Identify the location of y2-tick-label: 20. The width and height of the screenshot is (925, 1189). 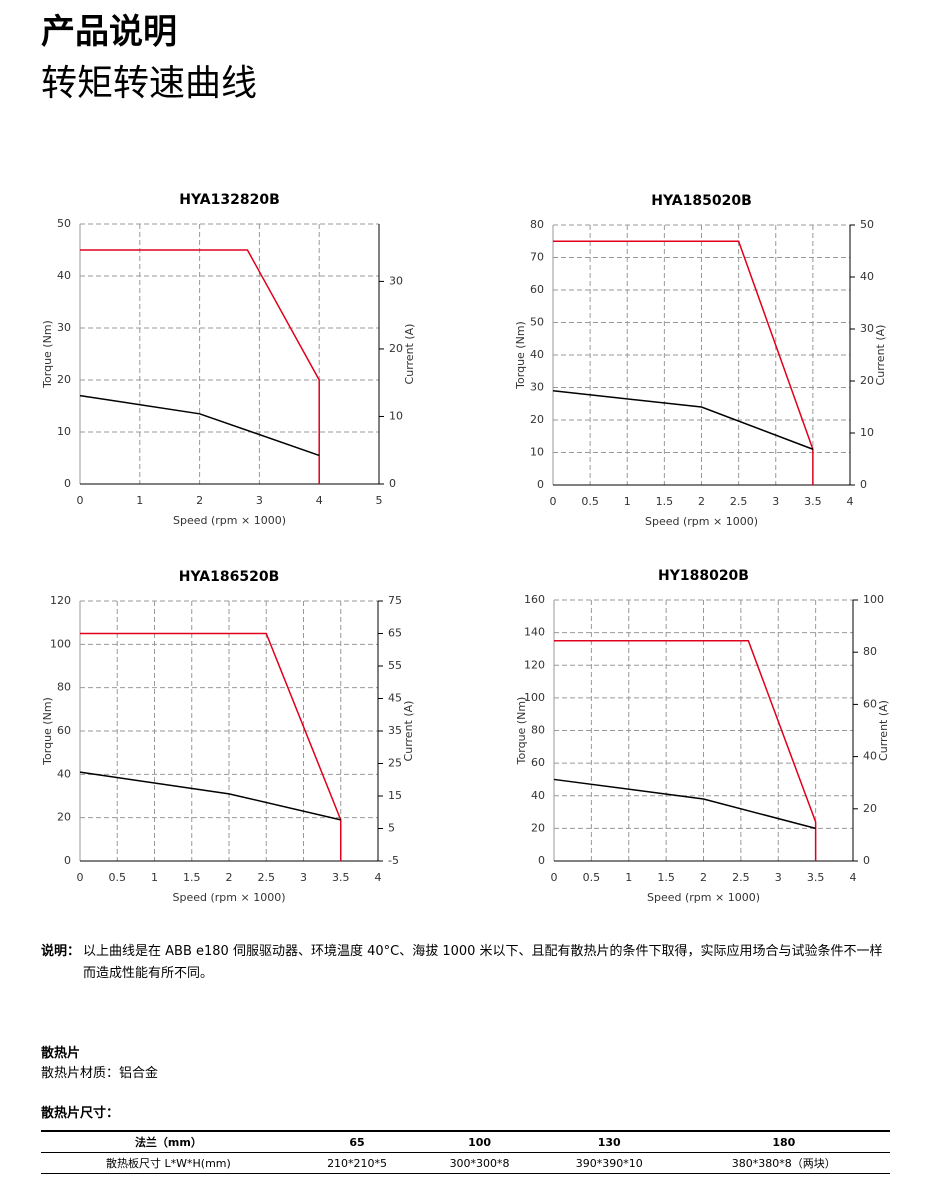
(870, 808).